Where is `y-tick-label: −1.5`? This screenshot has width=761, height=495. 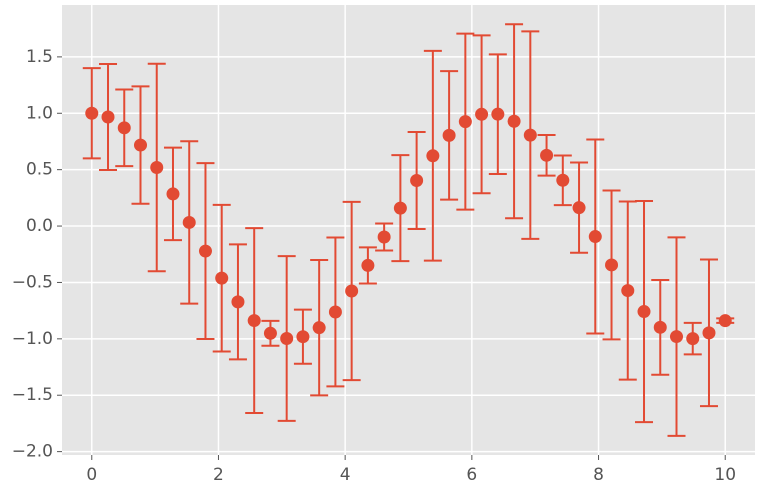
y-tick-label: −1.5 is located at coordinates (32, 395).